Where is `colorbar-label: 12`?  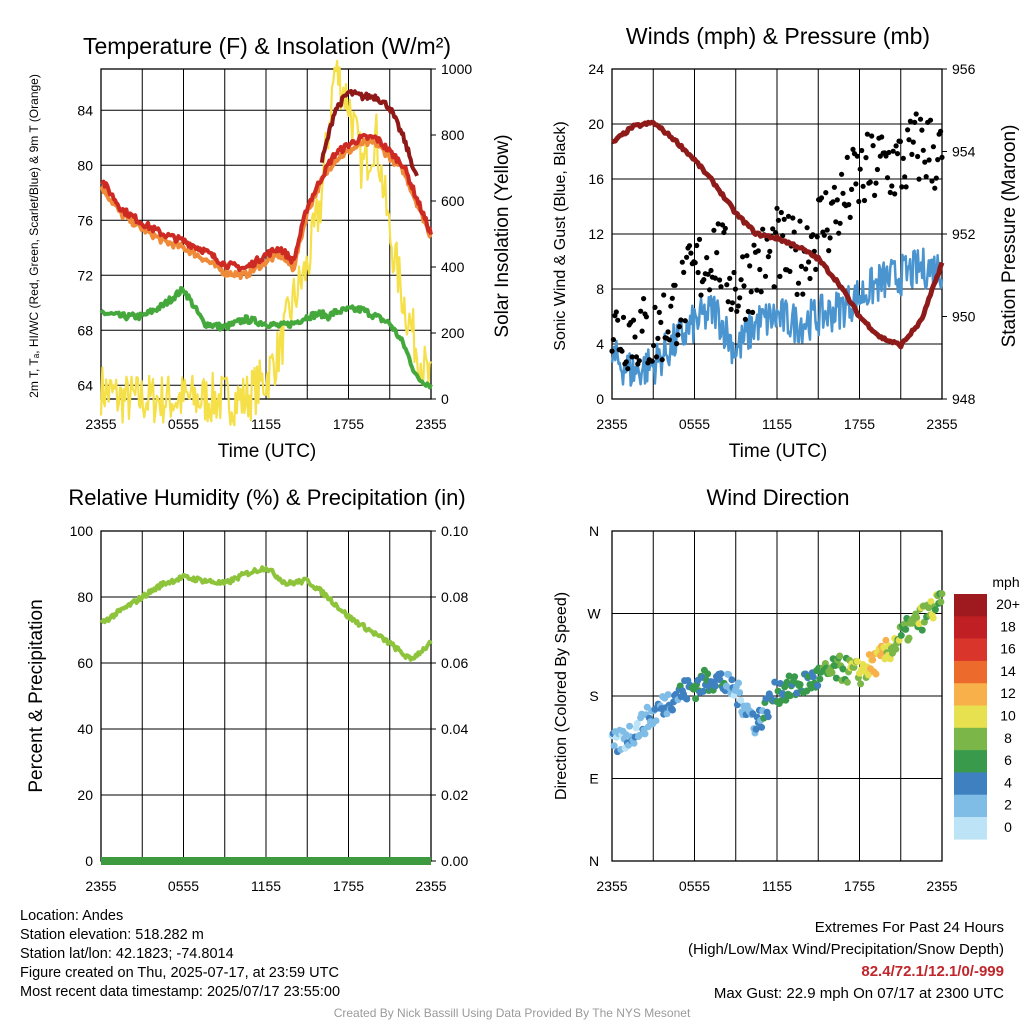
colorbar-label: 12 is located at coordinates (1008, 693).